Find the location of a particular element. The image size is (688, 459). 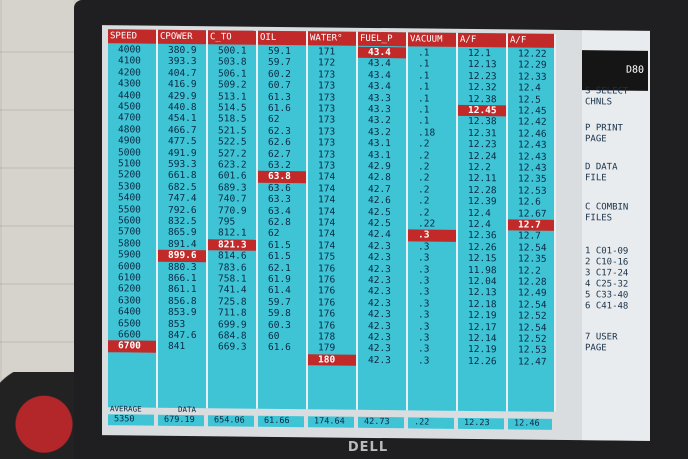

data-cell: 43.3 is located at coordinates (379, 98).